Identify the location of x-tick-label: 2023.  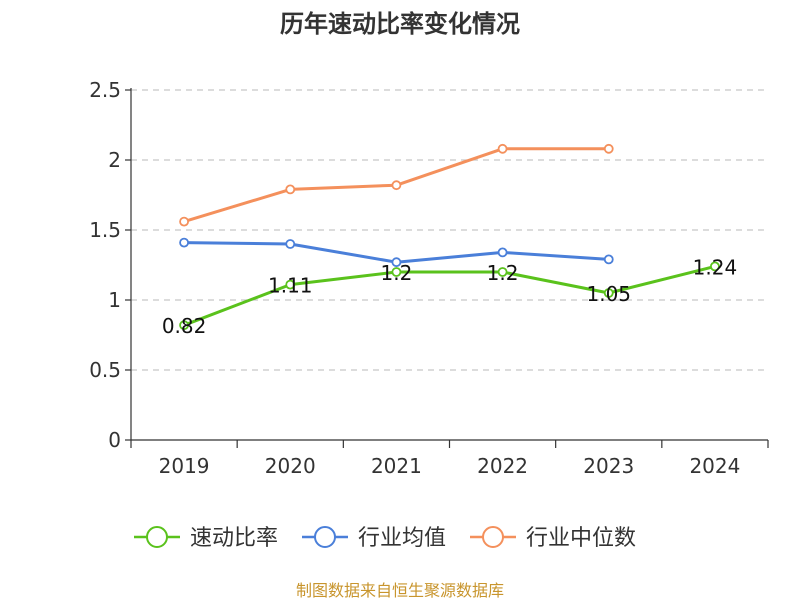
(608, 466).